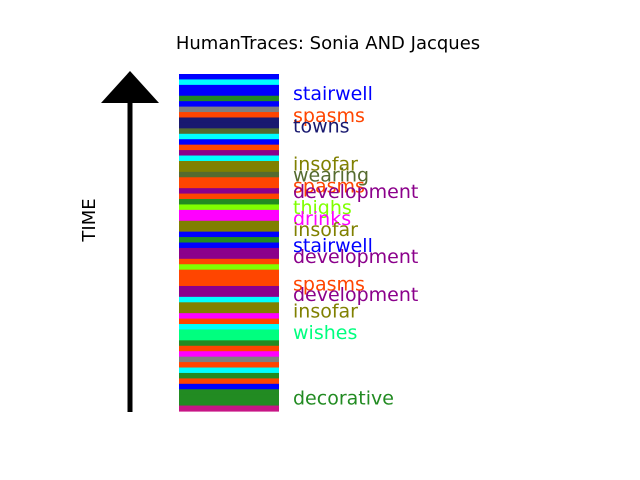 The width and height of the screenshot is (640, 480). What do you see at coordinates (325, 333) in the screenshot?
I see `event-label: wishes` at bounding box center [325, 333].